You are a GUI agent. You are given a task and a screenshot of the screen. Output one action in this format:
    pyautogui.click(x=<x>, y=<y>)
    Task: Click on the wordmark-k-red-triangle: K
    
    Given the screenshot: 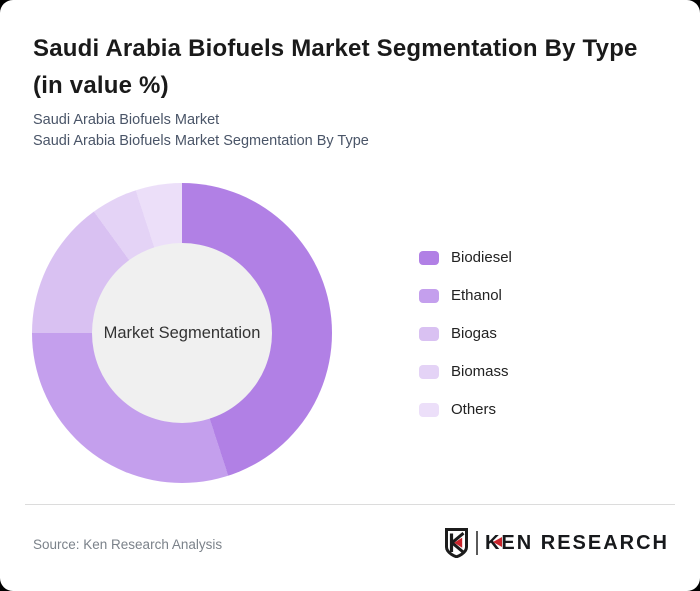 What is the action you would take?
    pyautogui.click(x=493, y=542)
    